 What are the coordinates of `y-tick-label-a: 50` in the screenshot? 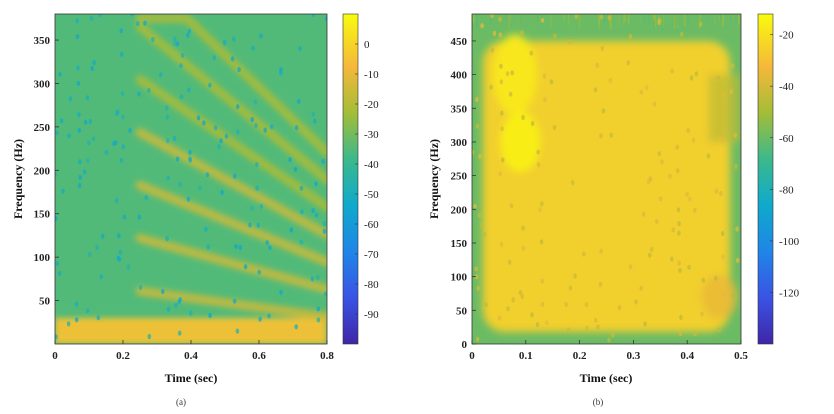 It's located at (45, 302).